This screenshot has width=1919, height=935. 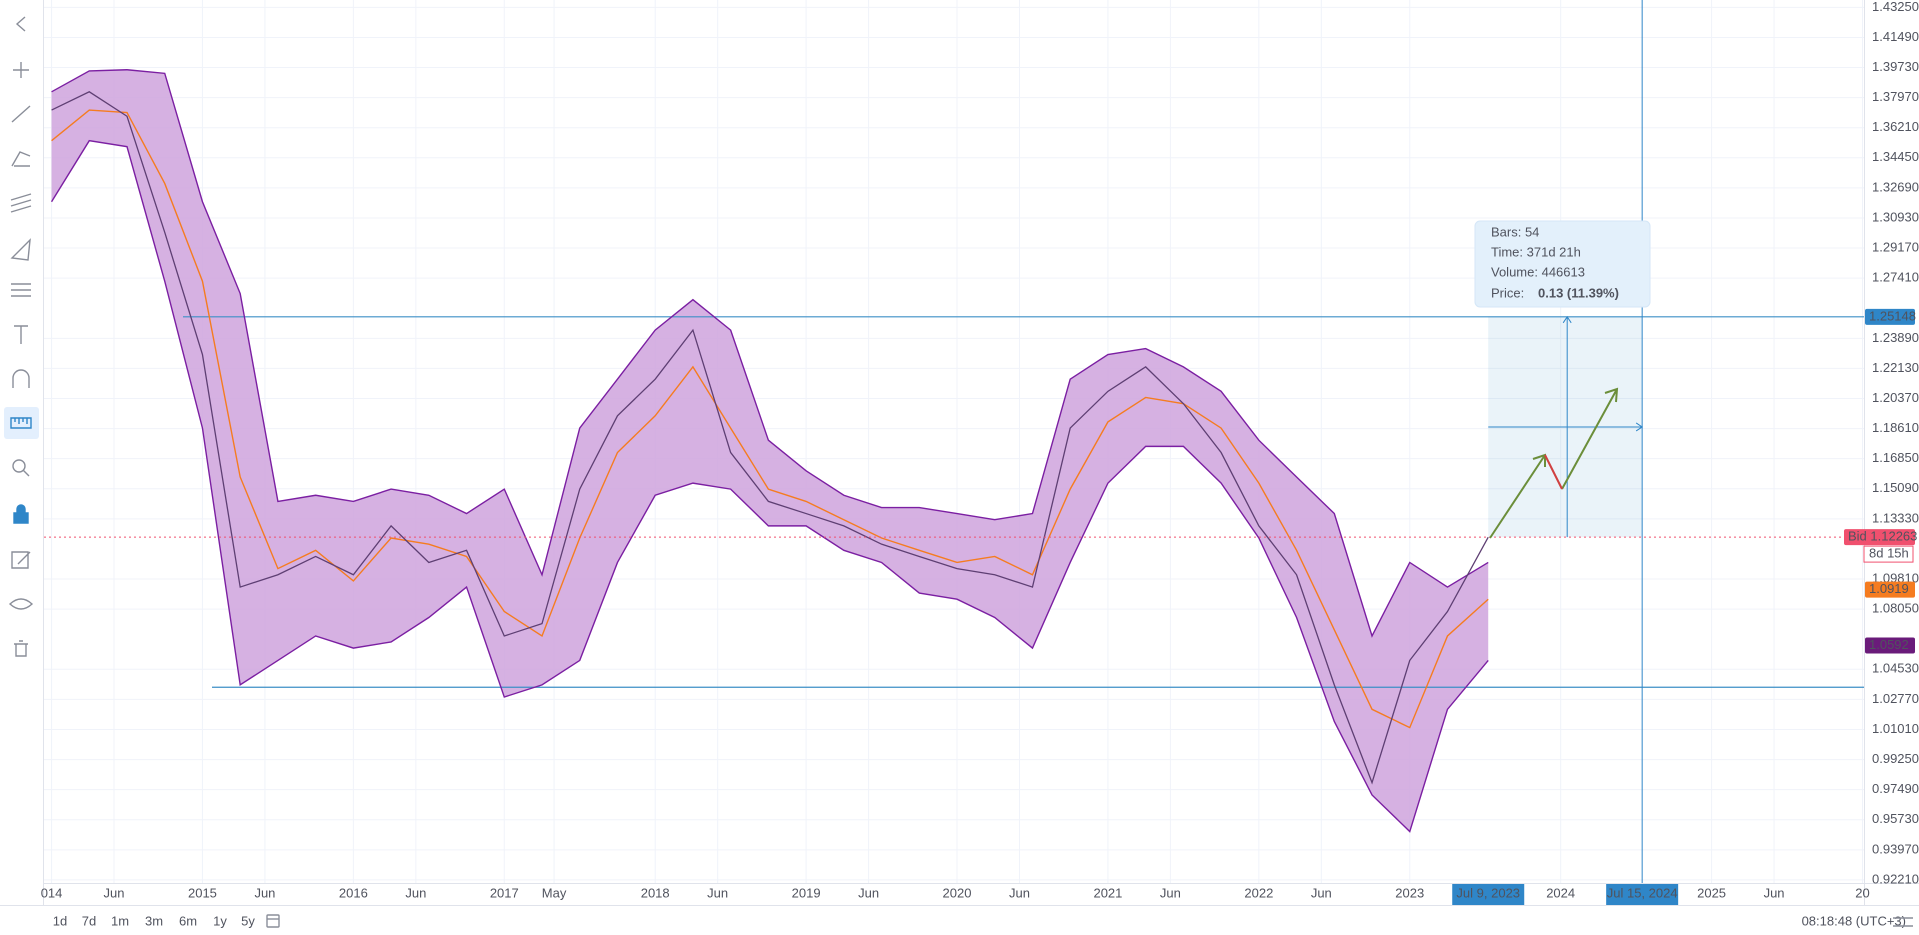 What do you see at coordinates (21, 604) in the screenshot?
I see `eye-icon` at bounding box center [21, 604].